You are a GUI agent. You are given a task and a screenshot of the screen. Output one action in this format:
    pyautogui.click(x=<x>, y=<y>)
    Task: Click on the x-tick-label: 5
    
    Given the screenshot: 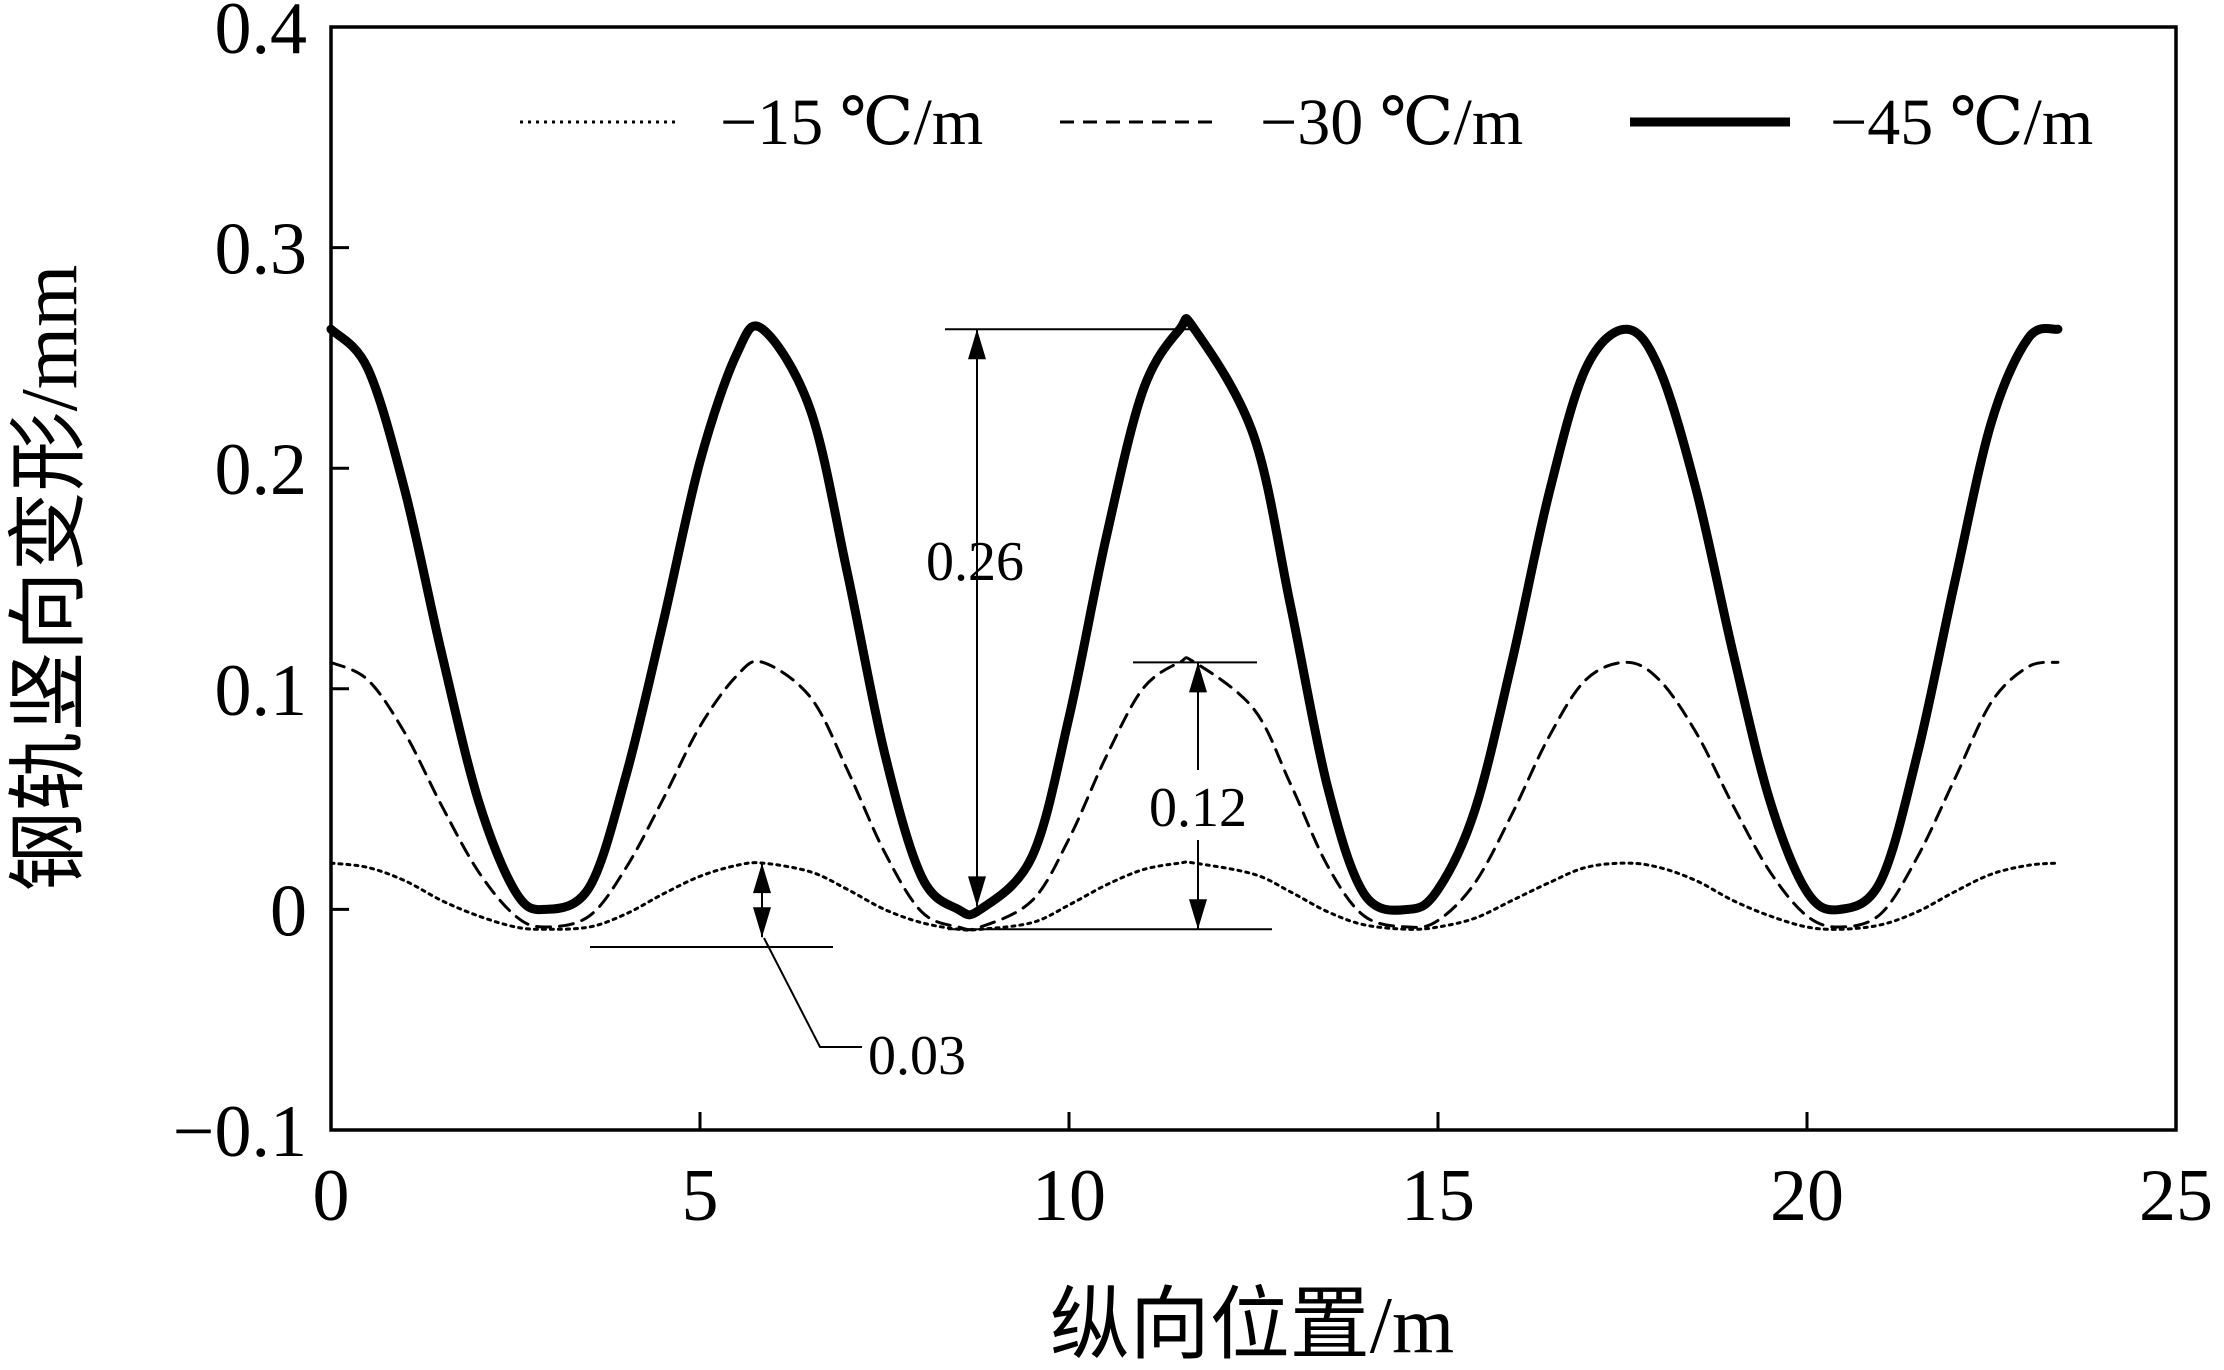 What is the action you would take?
    pyautogui.click(x=700, y=1196)
    